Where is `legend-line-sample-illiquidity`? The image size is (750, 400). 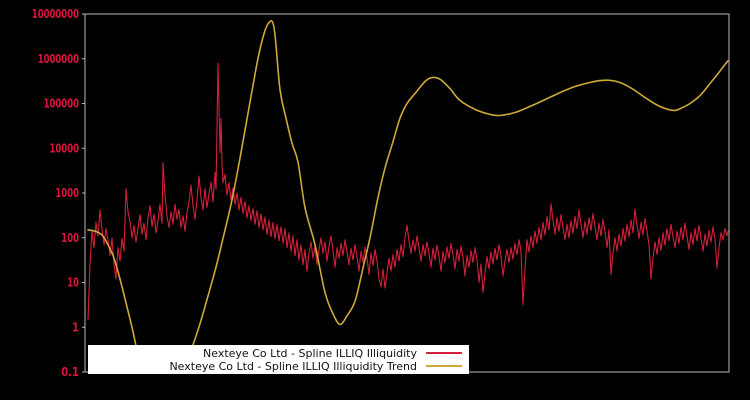 legend-line-sample-illiquidity is located at coordinates (444, 353).